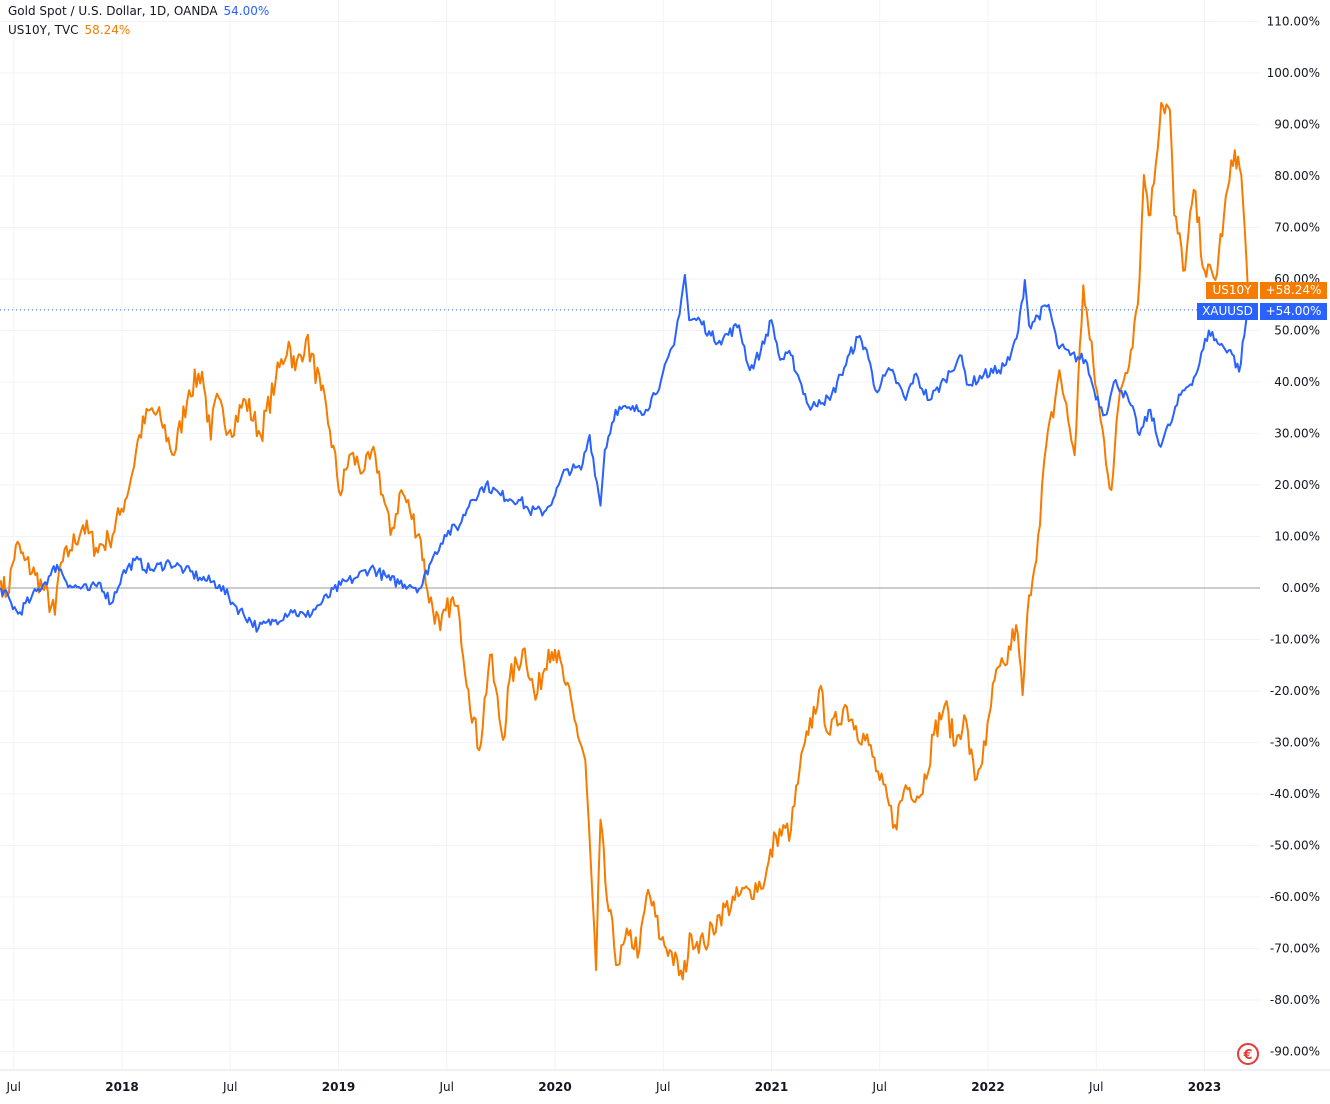 The height and width of the screenshot is (1104, 1330). I want to click on y-tick-label: 30.00%, so click(1297, 434).